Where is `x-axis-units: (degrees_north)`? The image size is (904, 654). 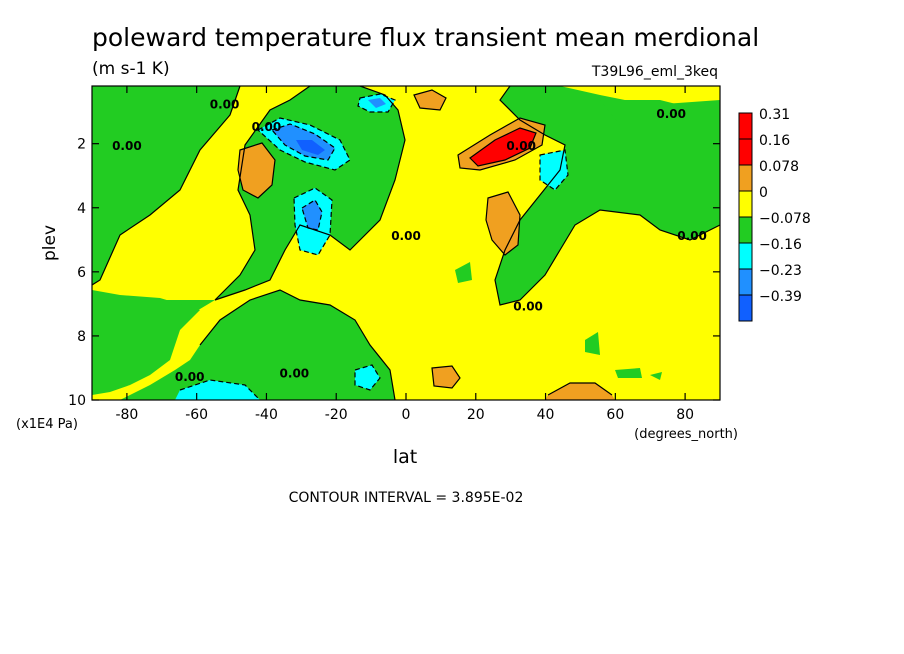 x-axis-units: (degrees_north) is located at coordinates (686, 434).